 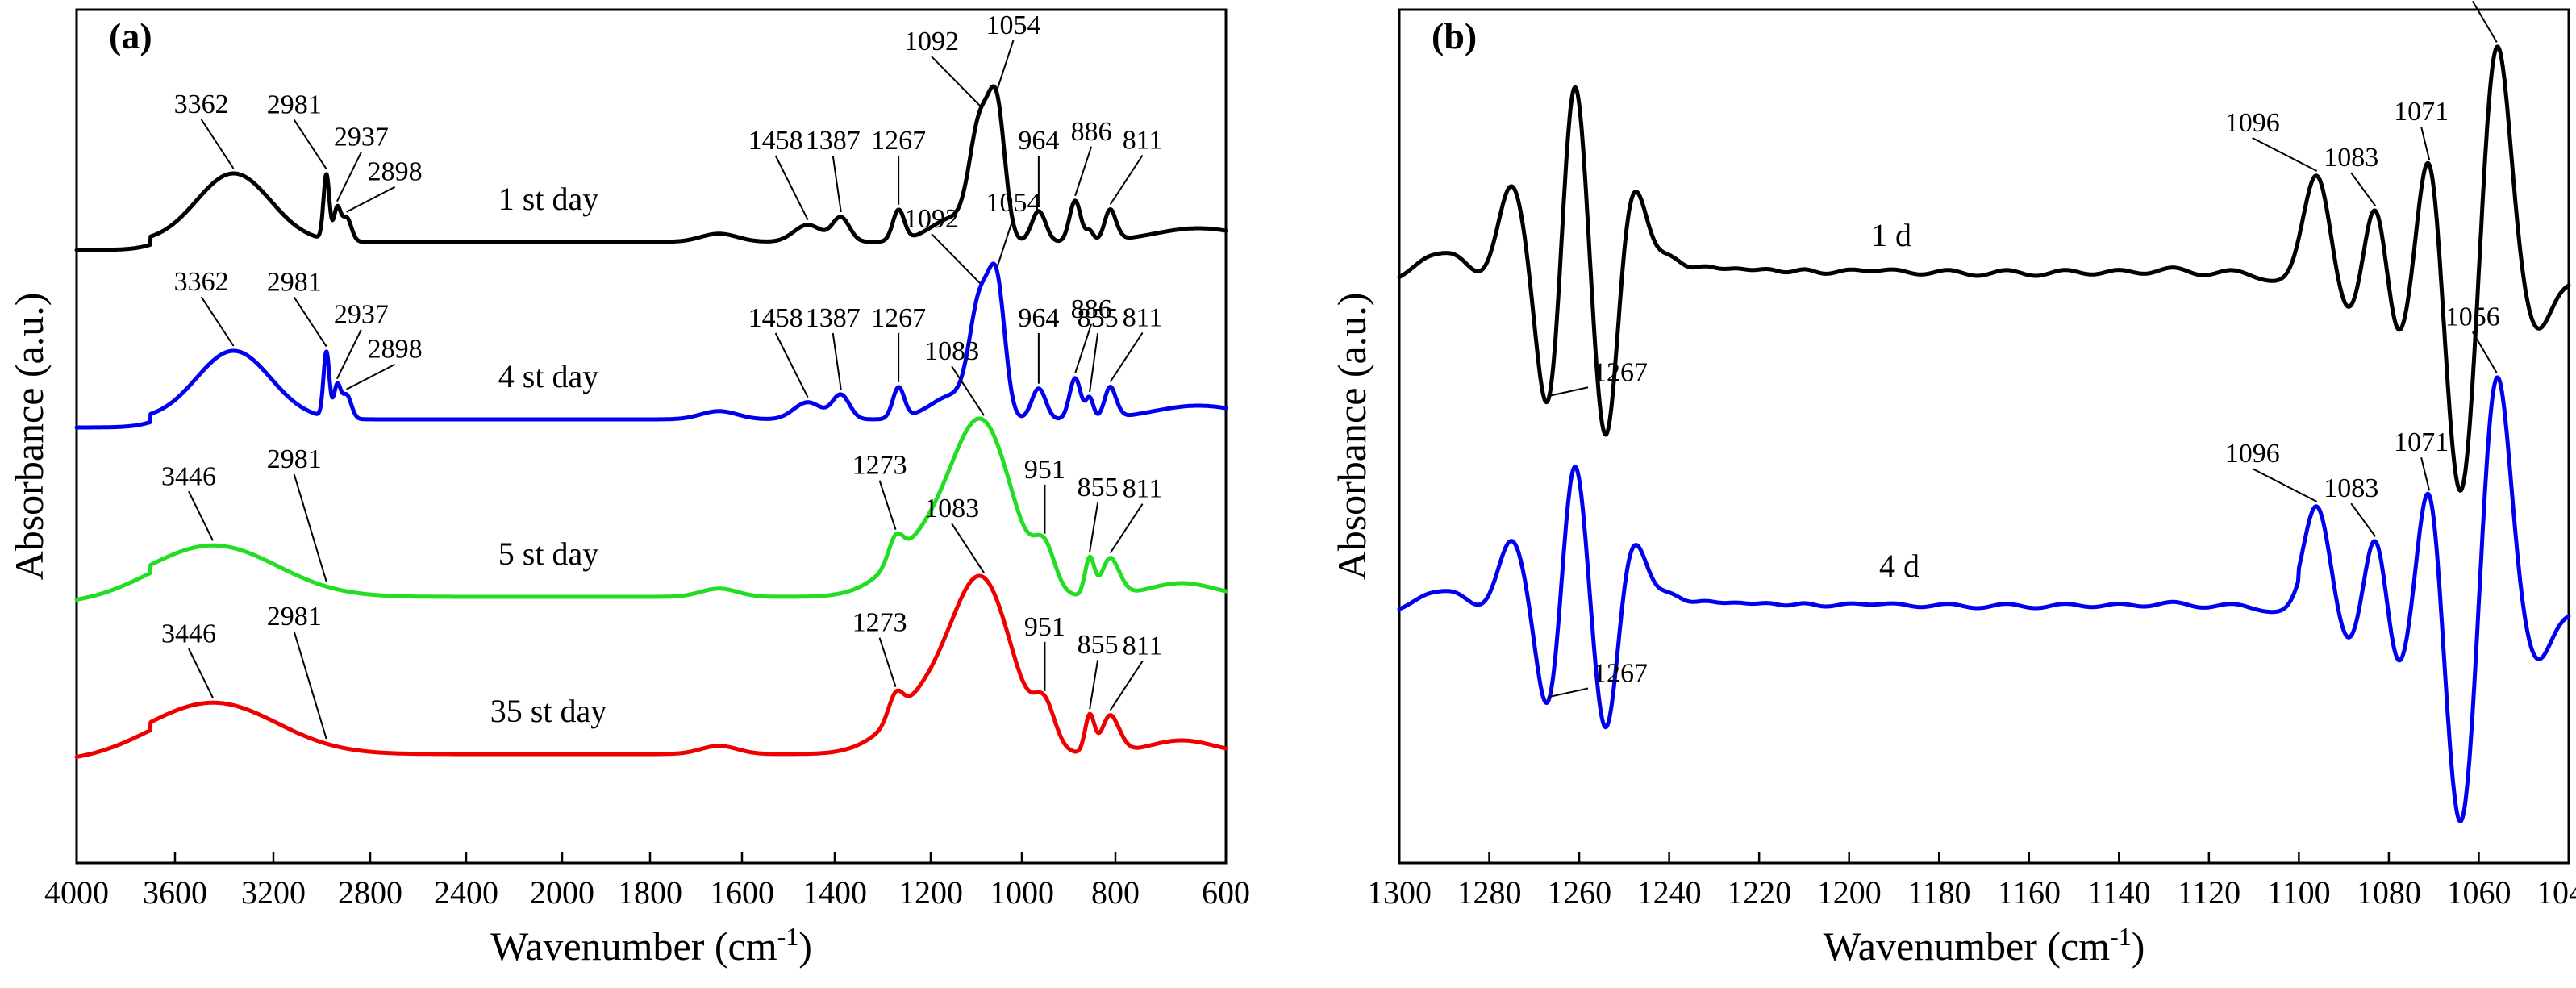 I want to click on x-tick-label: 2400, so click(x=466, y=892).